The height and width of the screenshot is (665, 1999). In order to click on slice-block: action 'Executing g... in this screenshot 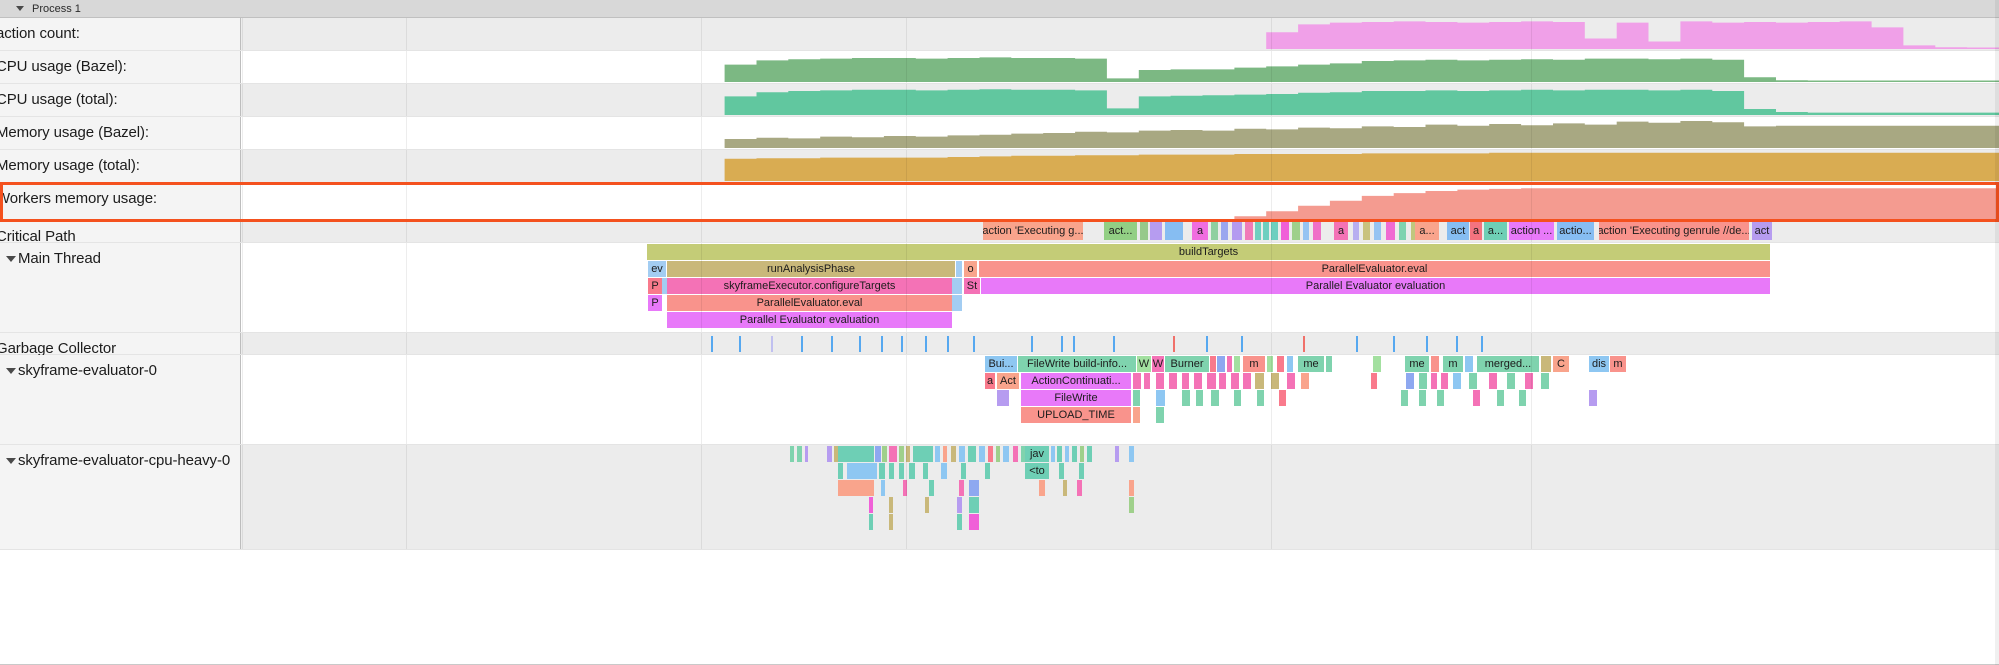, I will do `click(1033, 231)`.